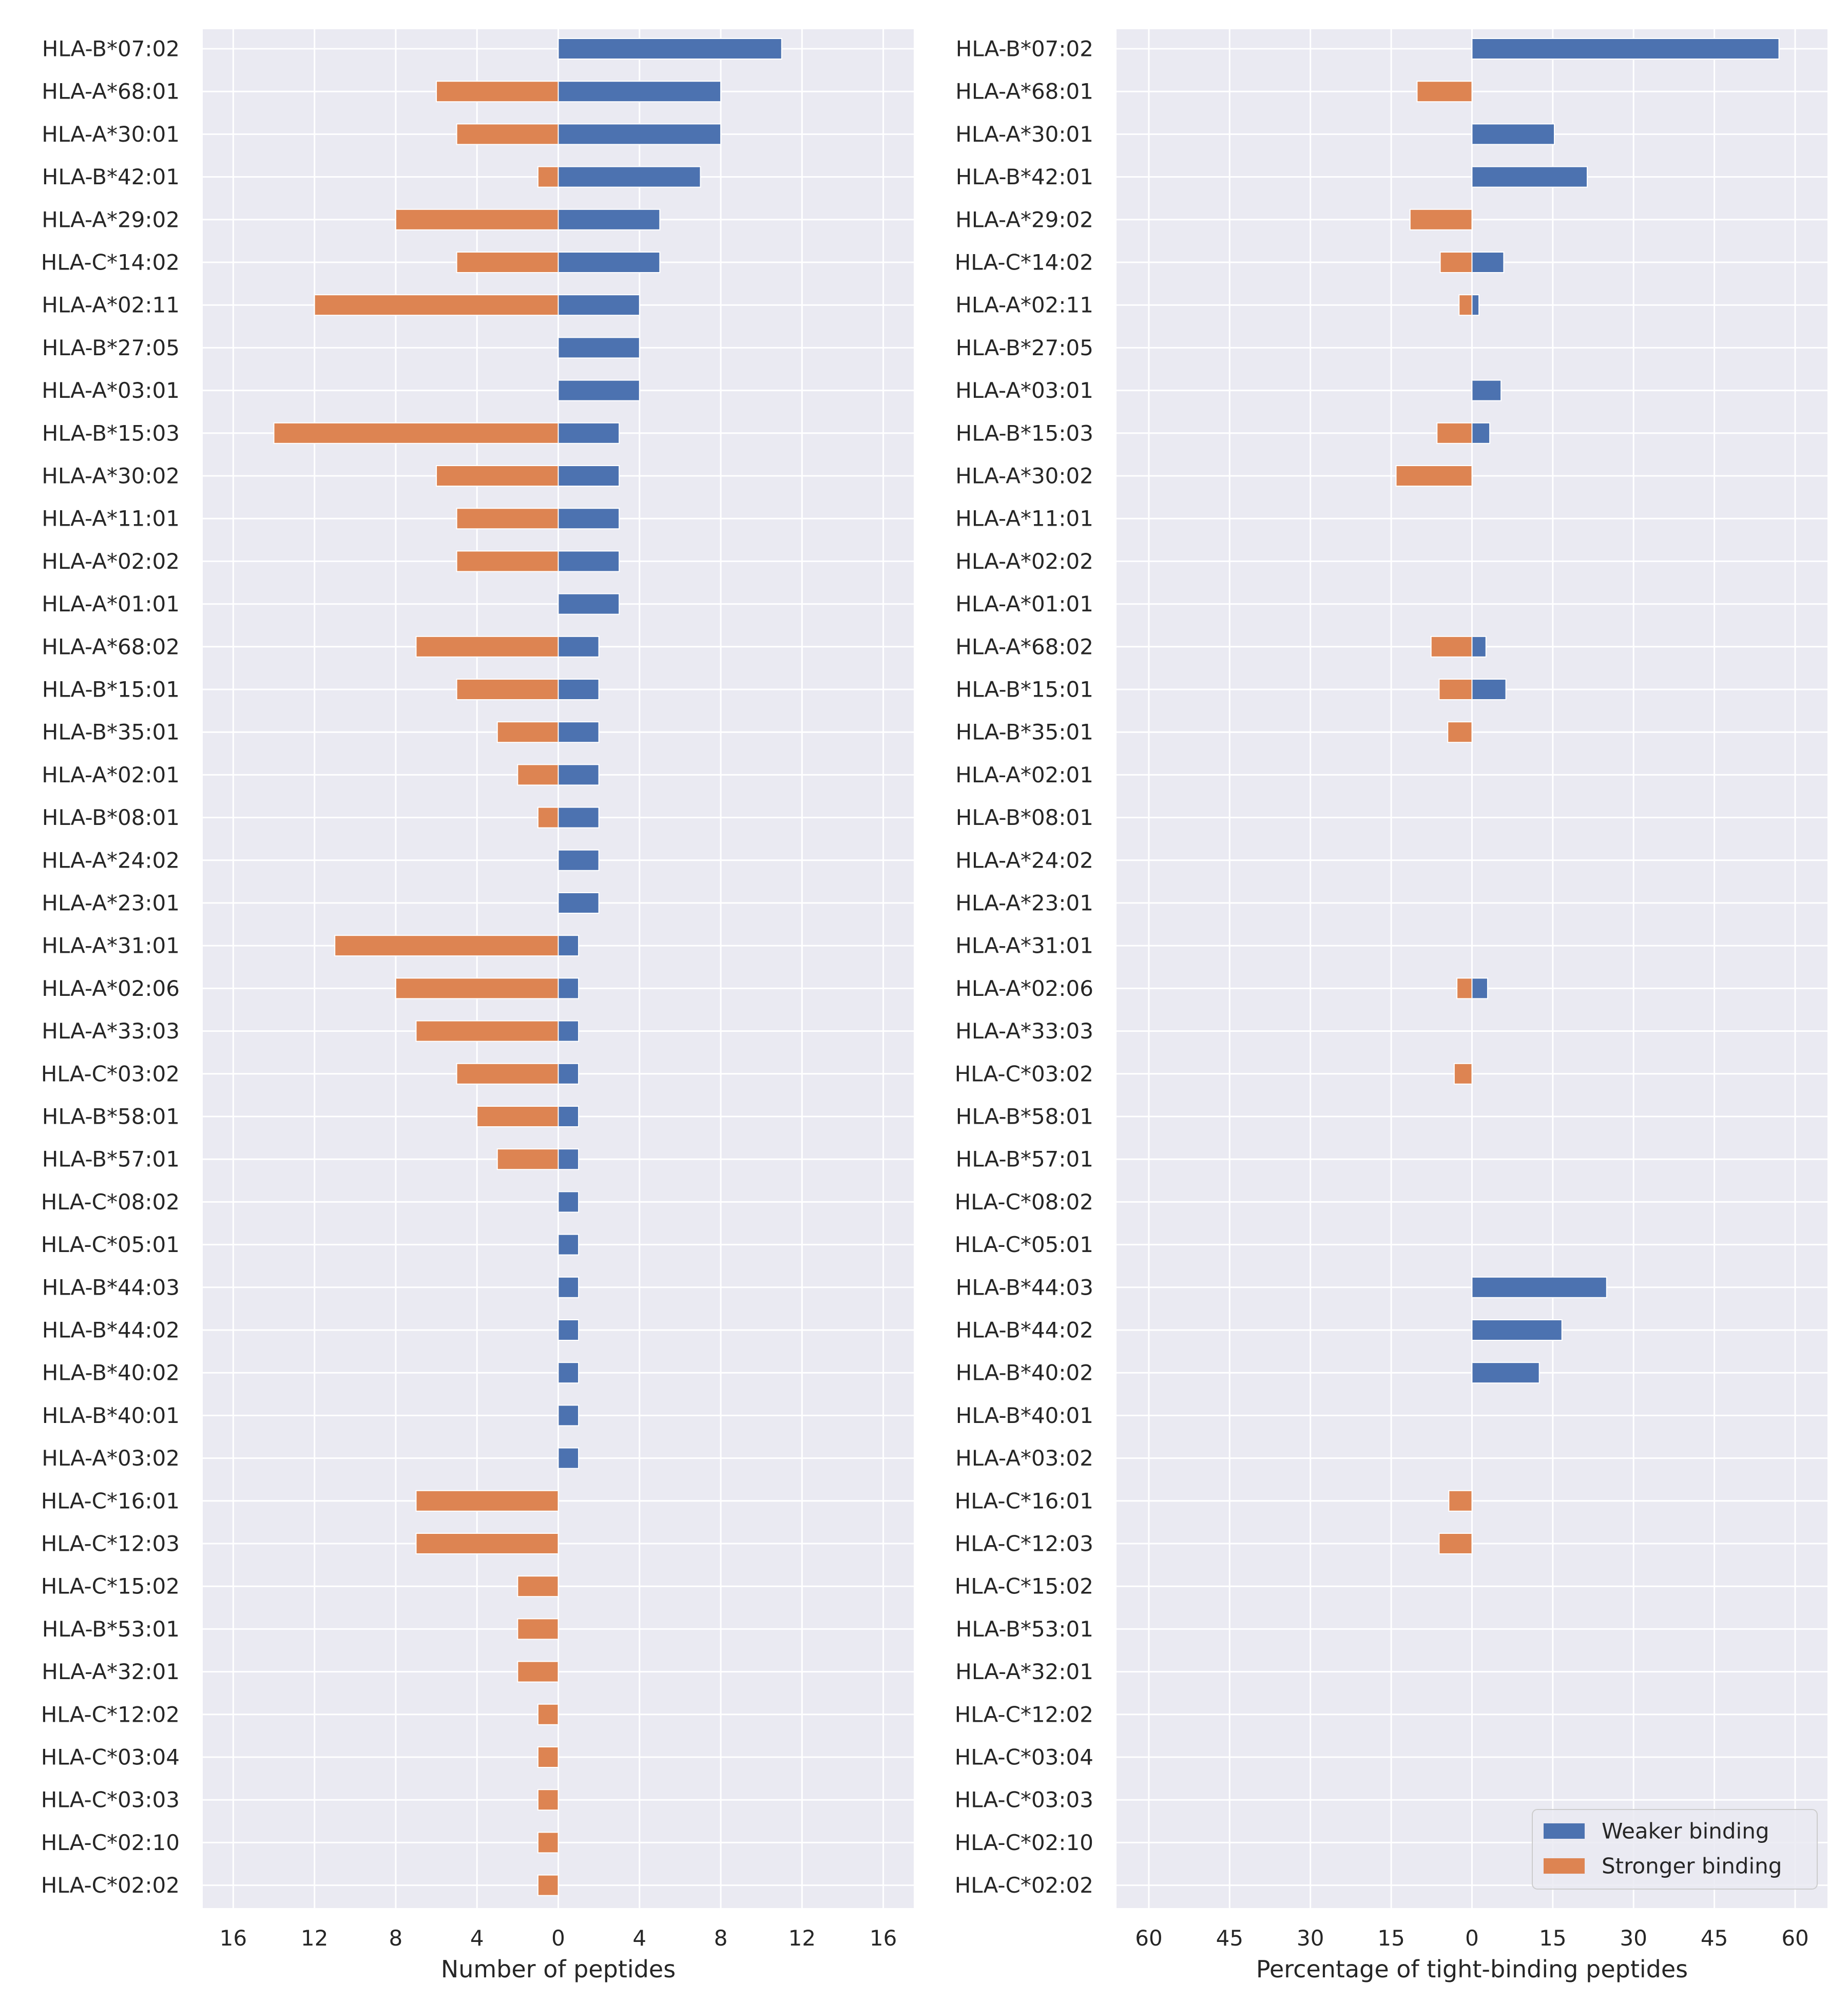 This screenshot has height=2002, width=1848. Describe the element at coordinates (111, 91) in the screenshot. I see `y-tick-label: HLA-A*68:01` at that location.